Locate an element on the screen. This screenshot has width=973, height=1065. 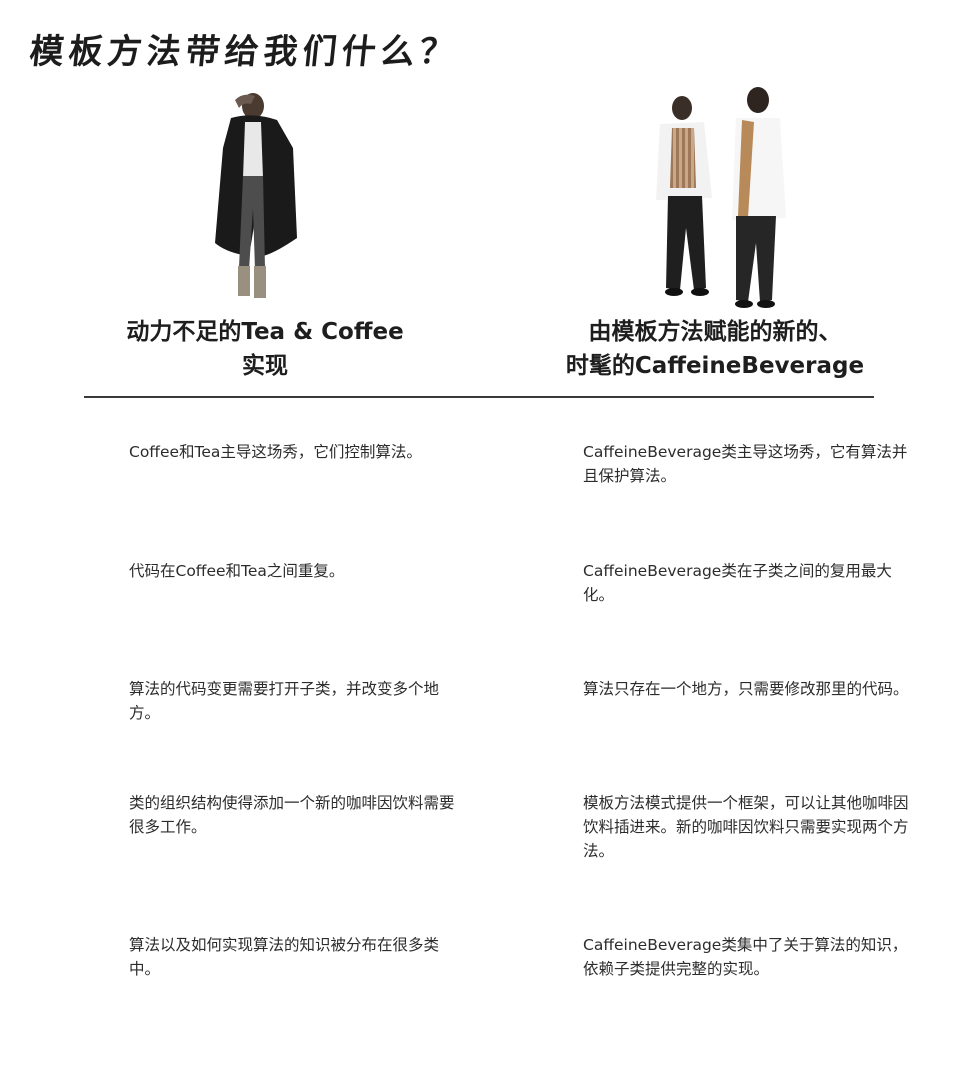
right-heading-line1: 由模板方法赋能的新的、 is located at coordinates (715, 332).